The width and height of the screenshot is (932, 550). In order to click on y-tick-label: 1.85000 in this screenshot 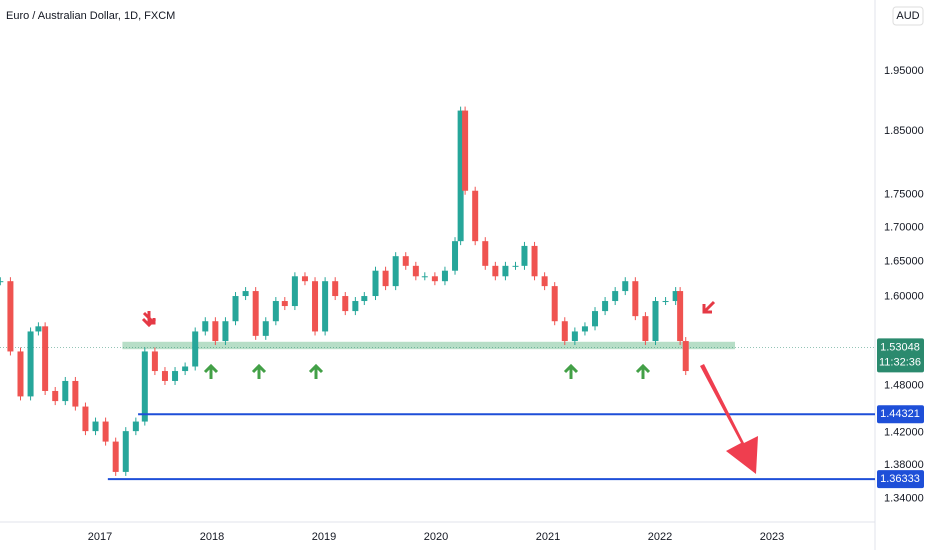, I will do `click(904, 131)`.